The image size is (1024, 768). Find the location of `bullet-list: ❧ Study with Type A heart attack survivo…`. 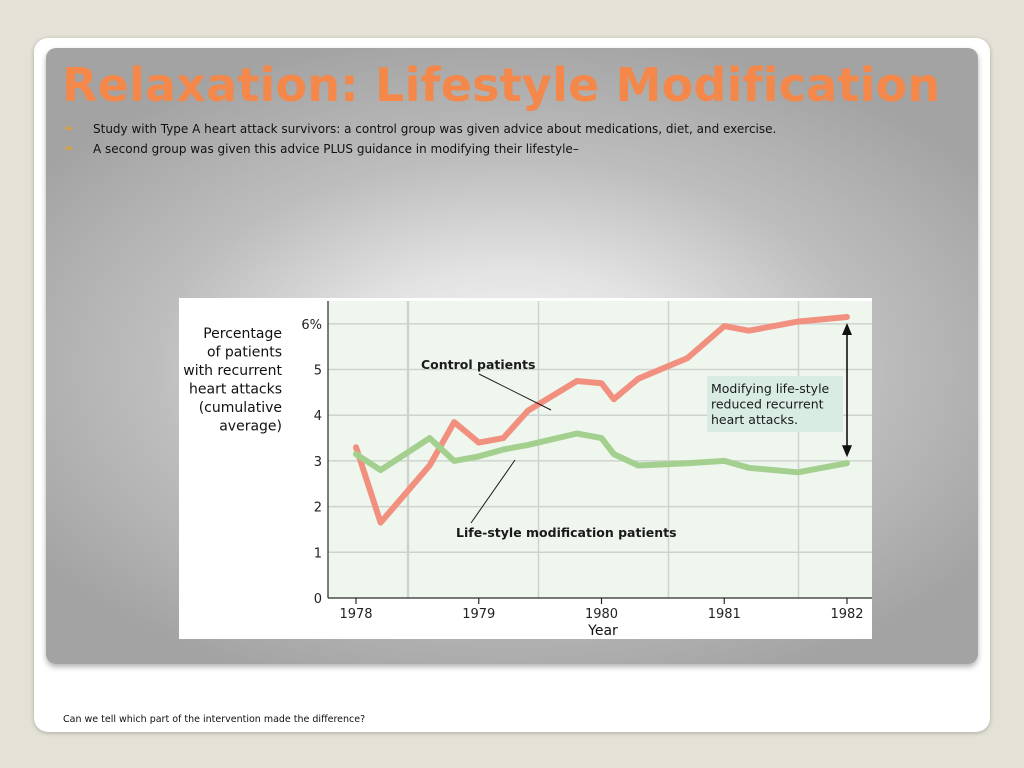

bullet-list: ❧ Study with Type A heart attack survivo… is located at coordinates (419, 140).